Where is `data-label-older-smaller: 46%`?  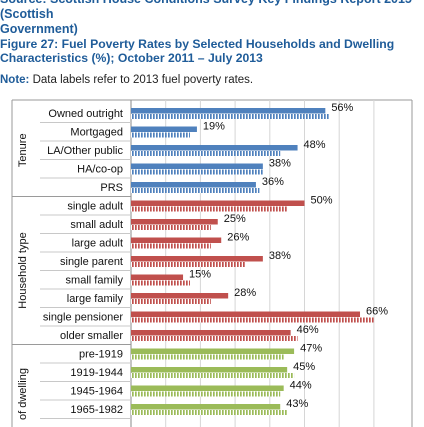 data-label-older-smaller: 46% is located at coordinates (308, 330).